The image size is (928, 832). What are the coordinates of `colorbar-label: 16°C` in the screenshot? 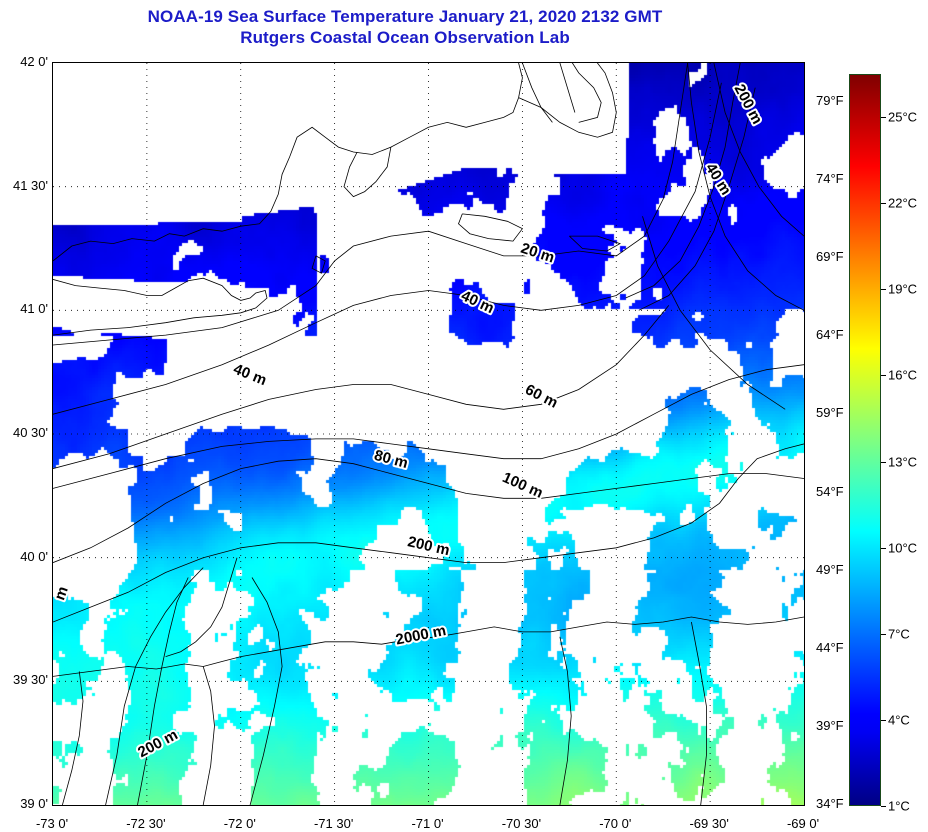 It's located at (903, 375).